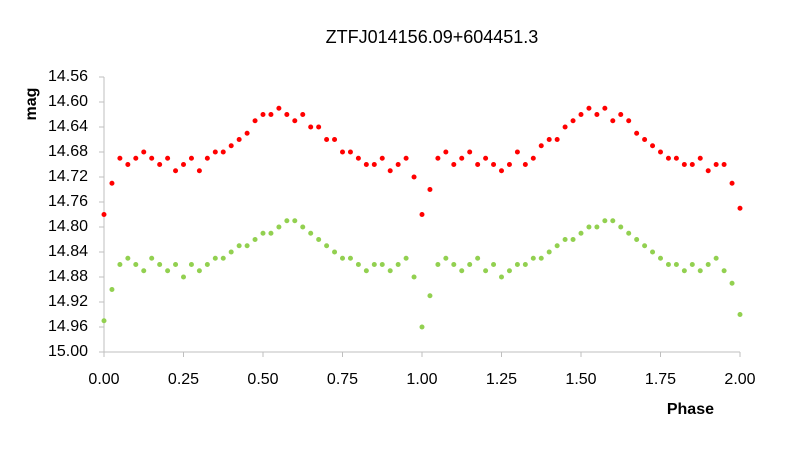 The image size is (804, 452). I want to click on y-axis-label: mag, so click(31, 104).